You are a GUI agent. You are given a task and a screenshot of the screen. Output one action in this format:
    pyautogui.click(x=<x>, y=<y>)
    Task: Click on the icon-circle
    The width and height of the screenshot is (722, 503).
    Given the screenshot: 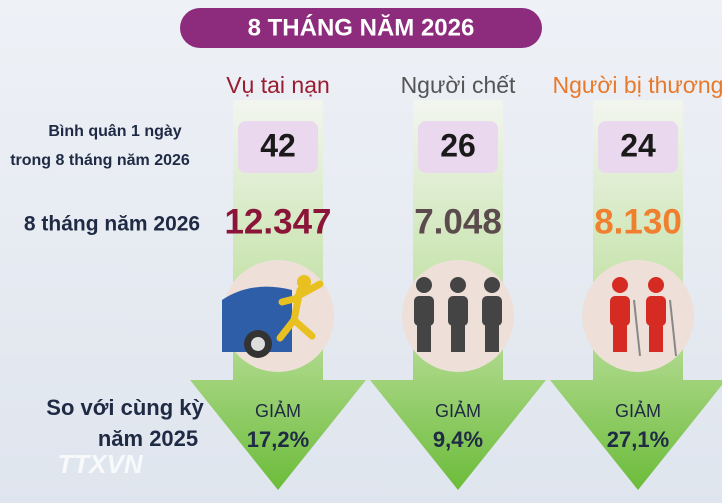 What is the action you would take?
    pyautogui.click(x=638, y=316)
    